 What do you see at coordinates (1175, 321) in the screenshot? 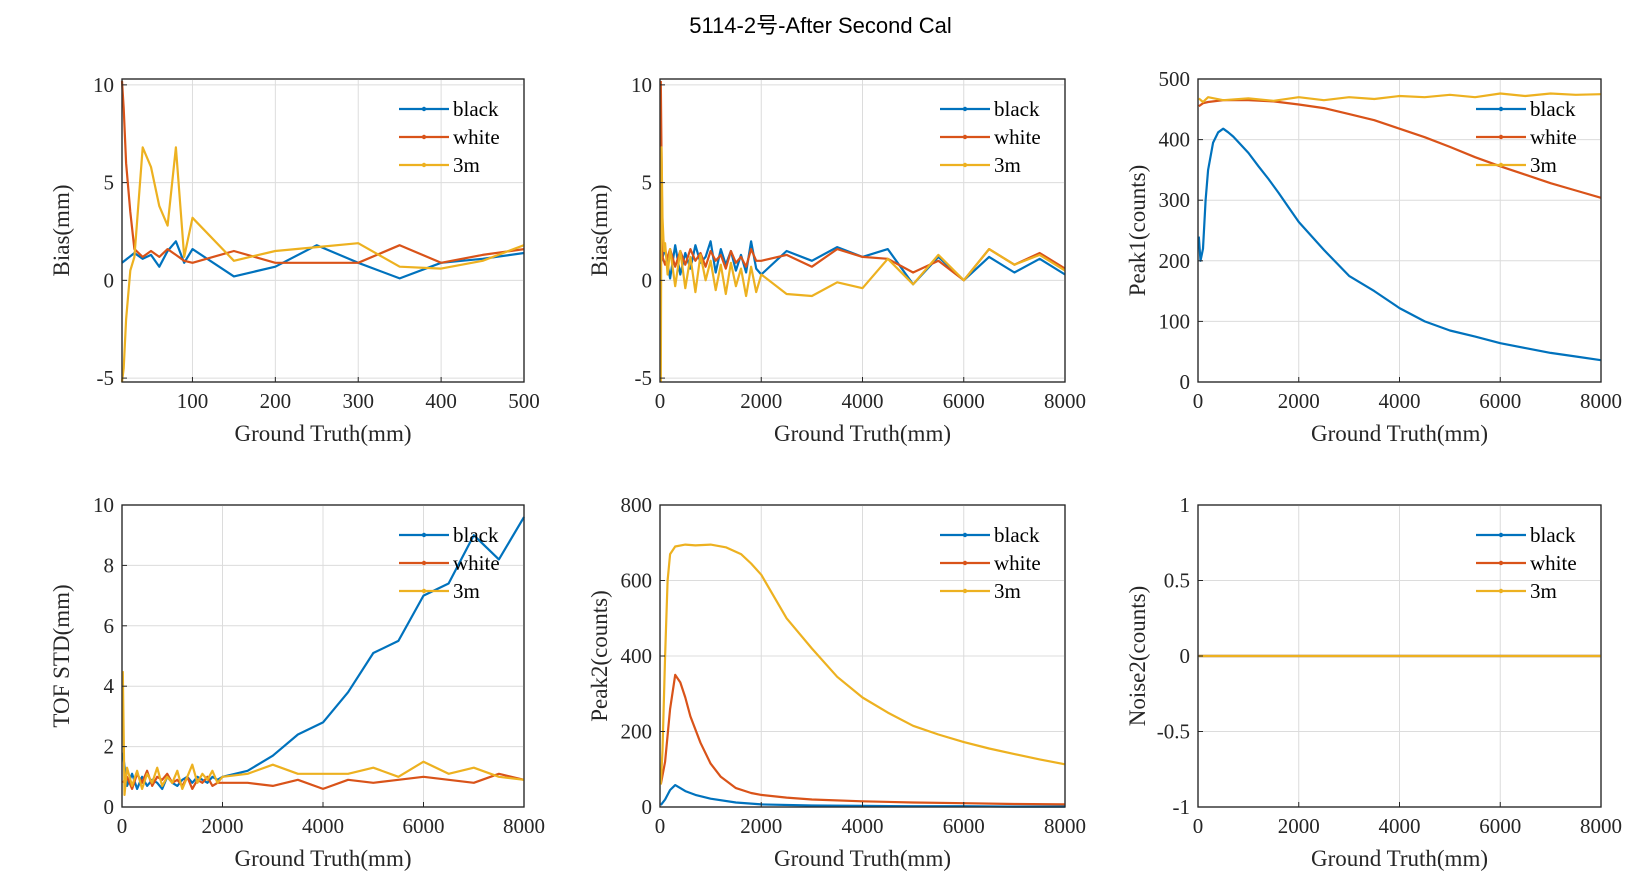
I see `y-tick-label: 100` at bounding box center [1175, 321].